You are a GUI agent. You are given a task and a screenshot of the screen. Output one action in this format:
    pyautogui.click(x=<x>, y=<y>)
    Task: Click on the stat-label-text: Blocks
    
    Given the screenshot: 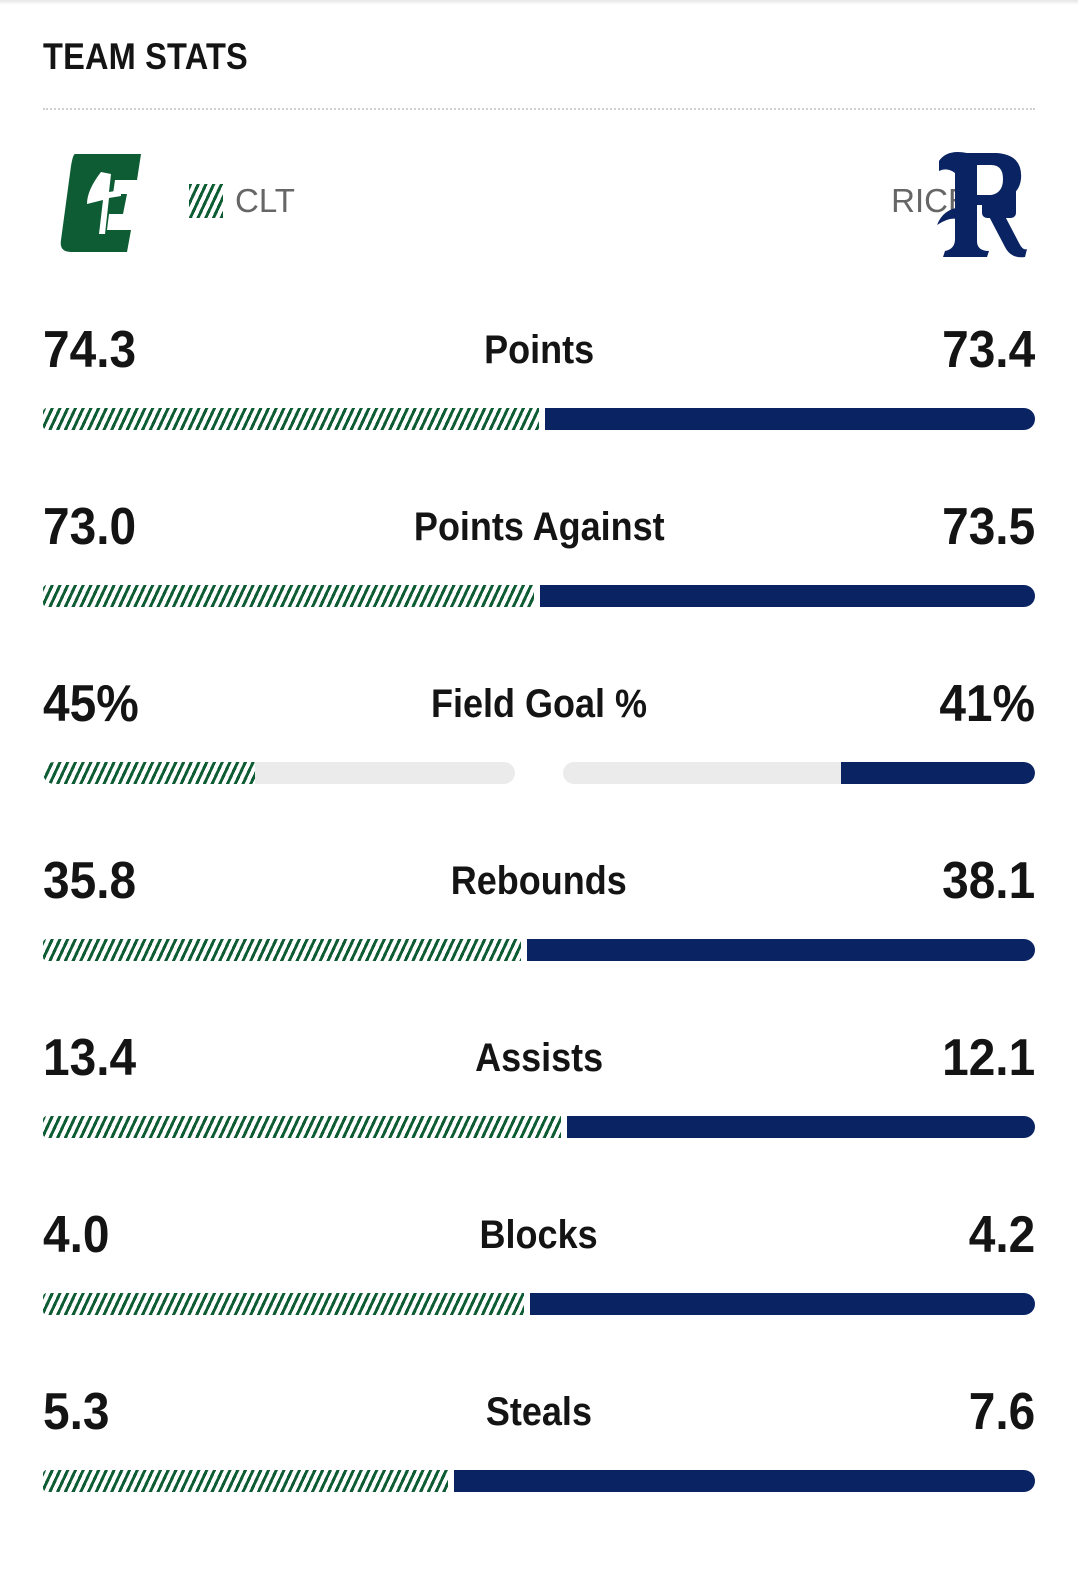 What is the action you would take?
    pyautogui.click(x=539, y=1235)
    